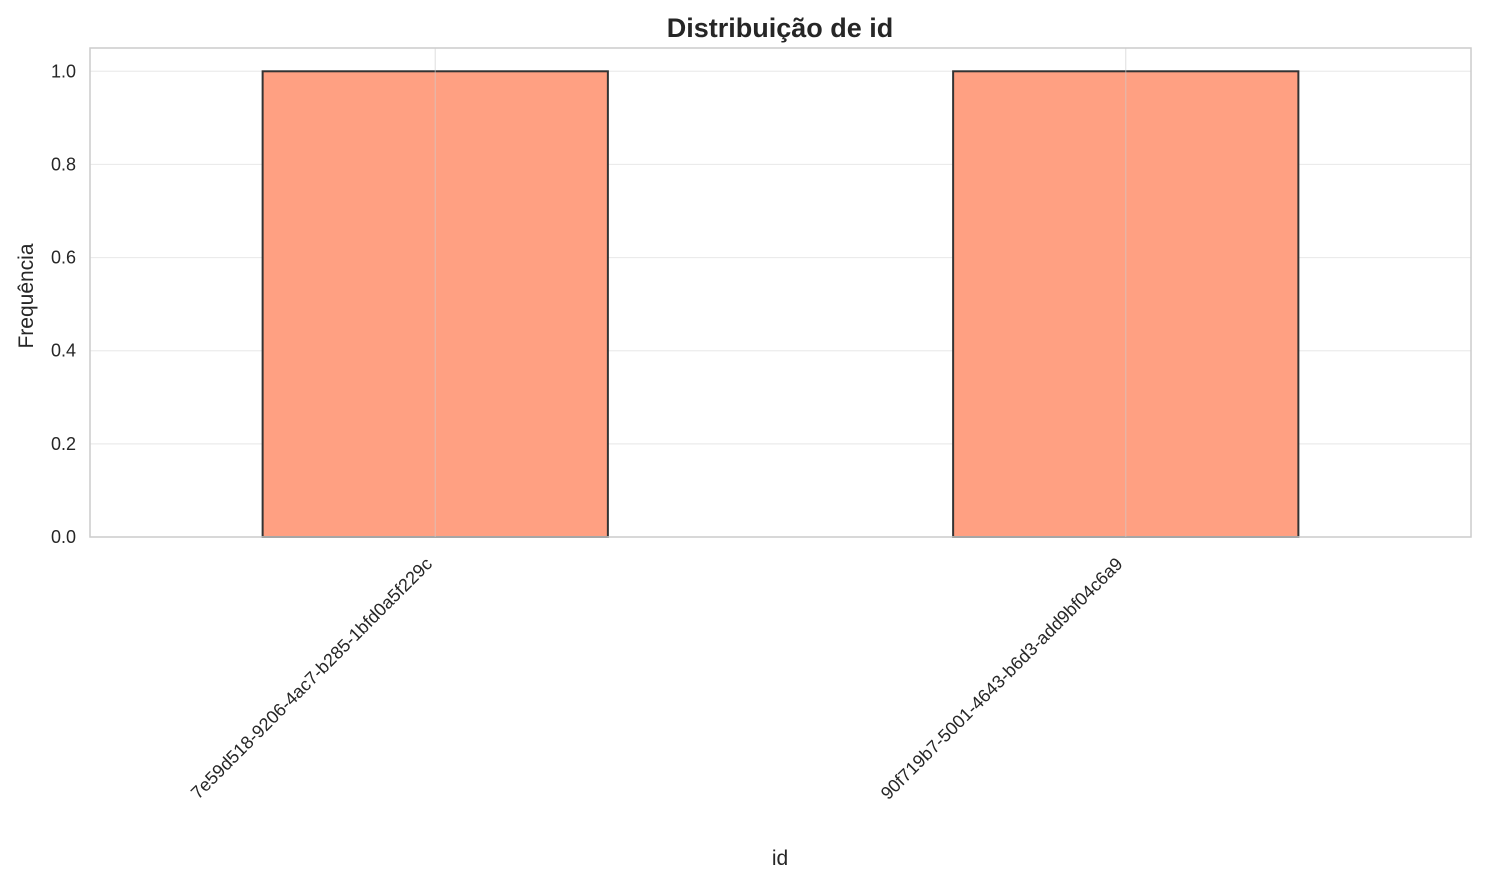  What do you see at coordinates (311, 678) in the screenshot?
I see `x-tick-label: 7e59d518-9206-4ac7-b285-1bfd0a5f229c` at bounding box center [311, 678].